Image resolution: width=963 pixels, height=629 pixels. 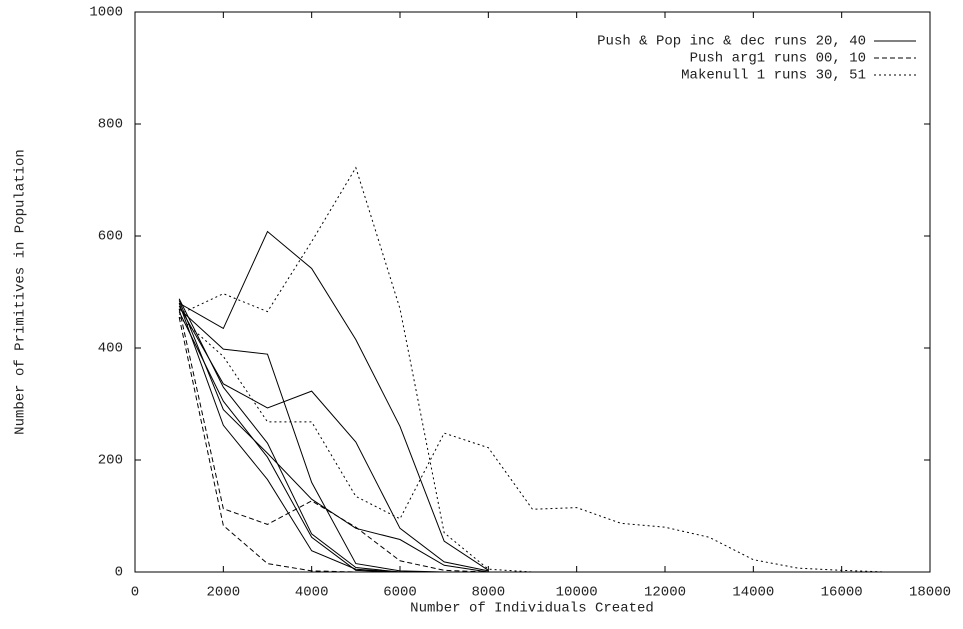 I want to click on y-axis-label: Number of Primitives in Population, so click(x=21, y=292).